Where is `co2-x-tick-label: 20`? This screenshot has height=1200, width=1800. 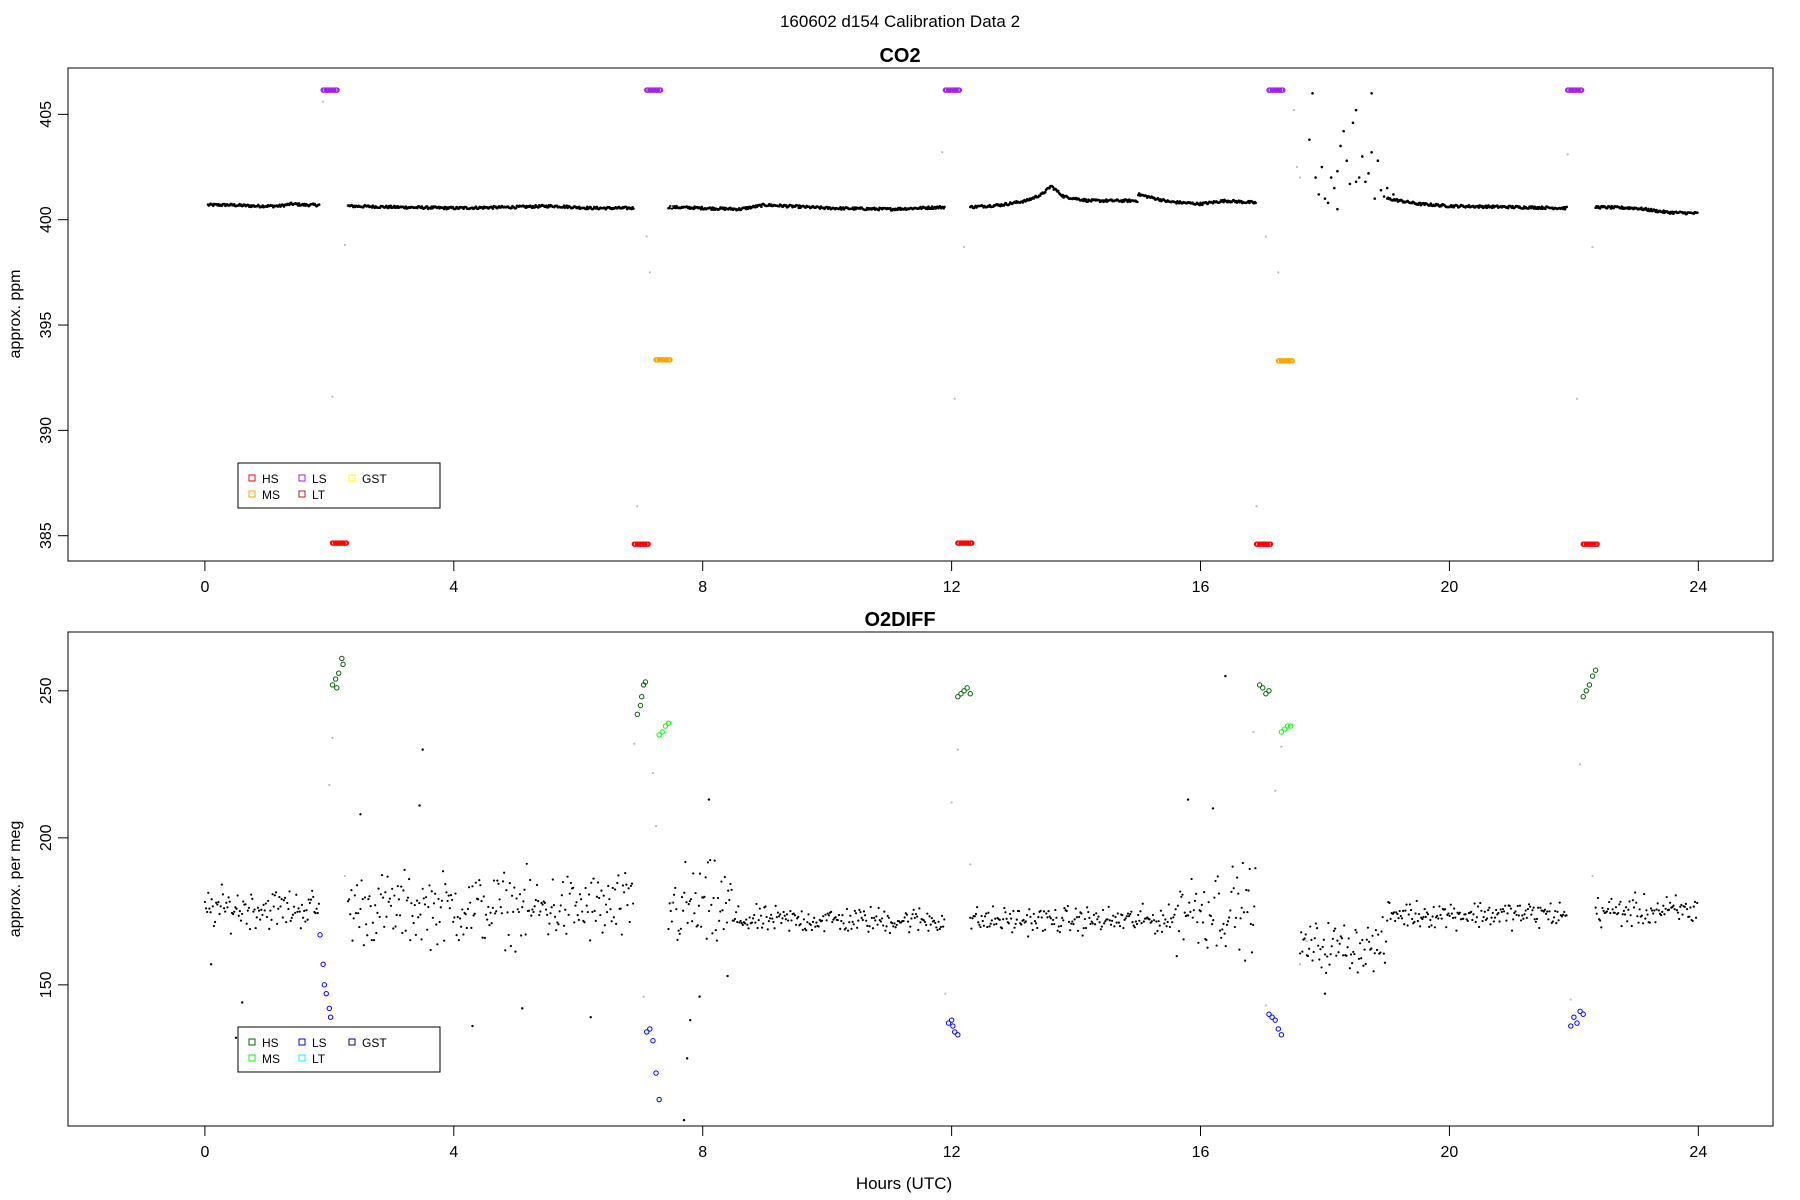 co2-x-tick-label: 20 is located at coordinates (1450, 587).